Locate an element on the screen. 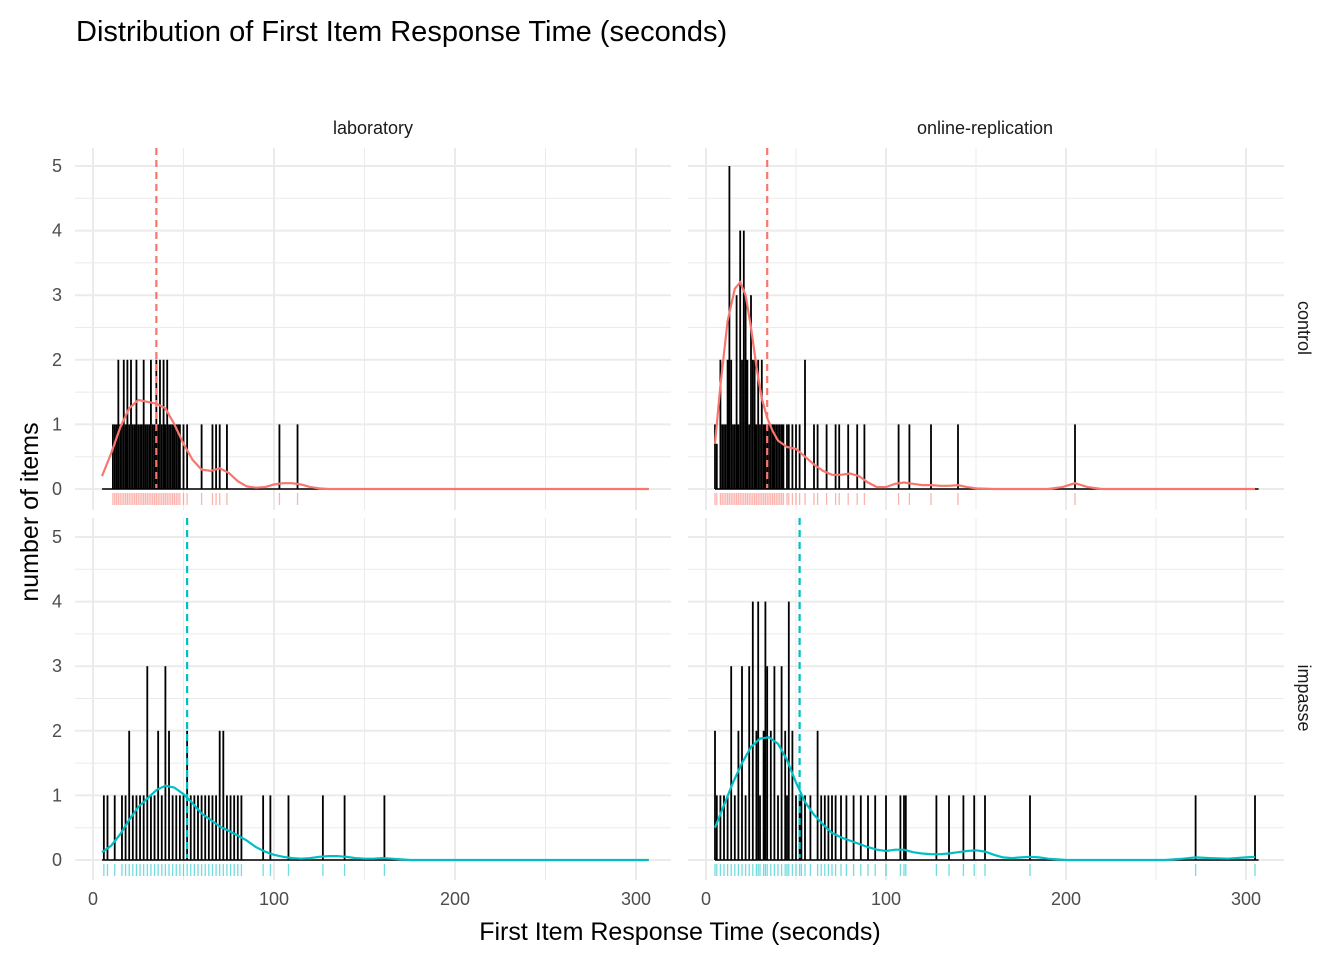 The width and height of the screenshot is (1344, 965). column-strip-online-replication: online-replication is located at coordinates (985, 128).